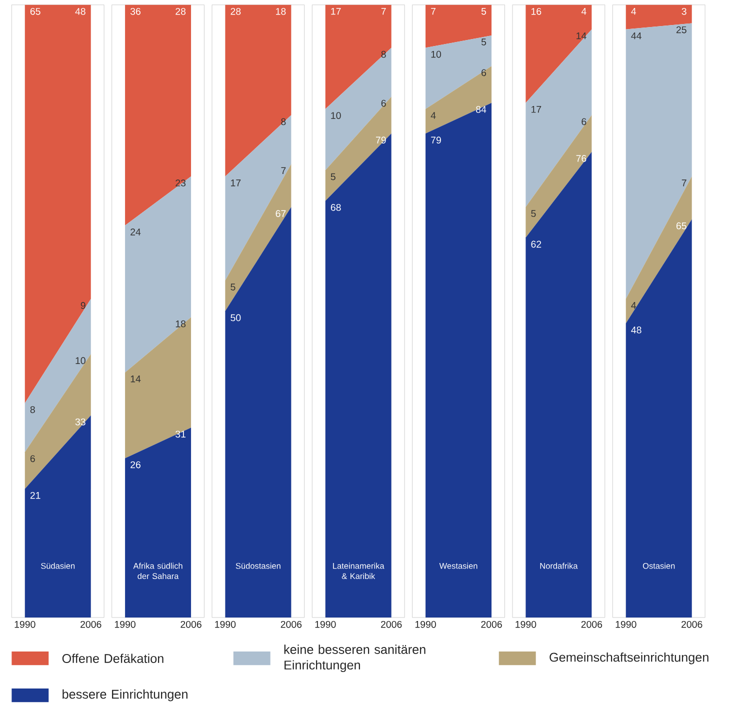 The height and width of the screenshot is (717, 737). Describe the element at coordinates (681, 226) in the screenshot. I see `data-label: 65` at that location.